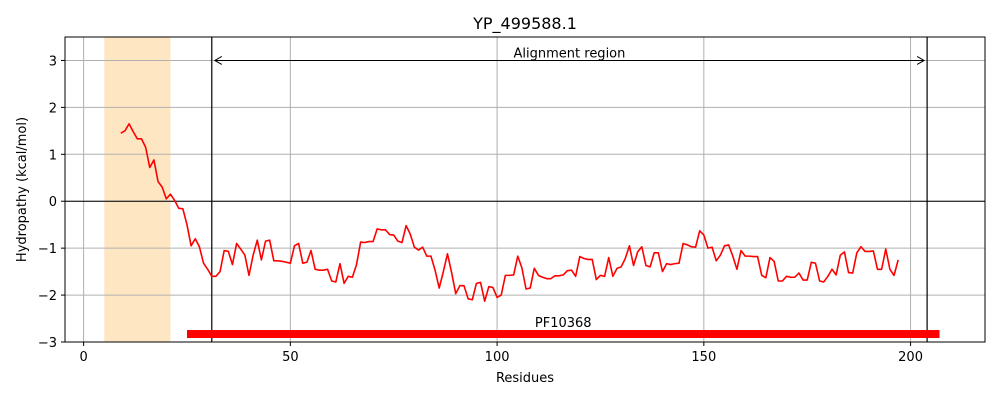  Describe the element at coordinates (563, 323) in the screenshot. I see `domain-label: PF10368` at that location.